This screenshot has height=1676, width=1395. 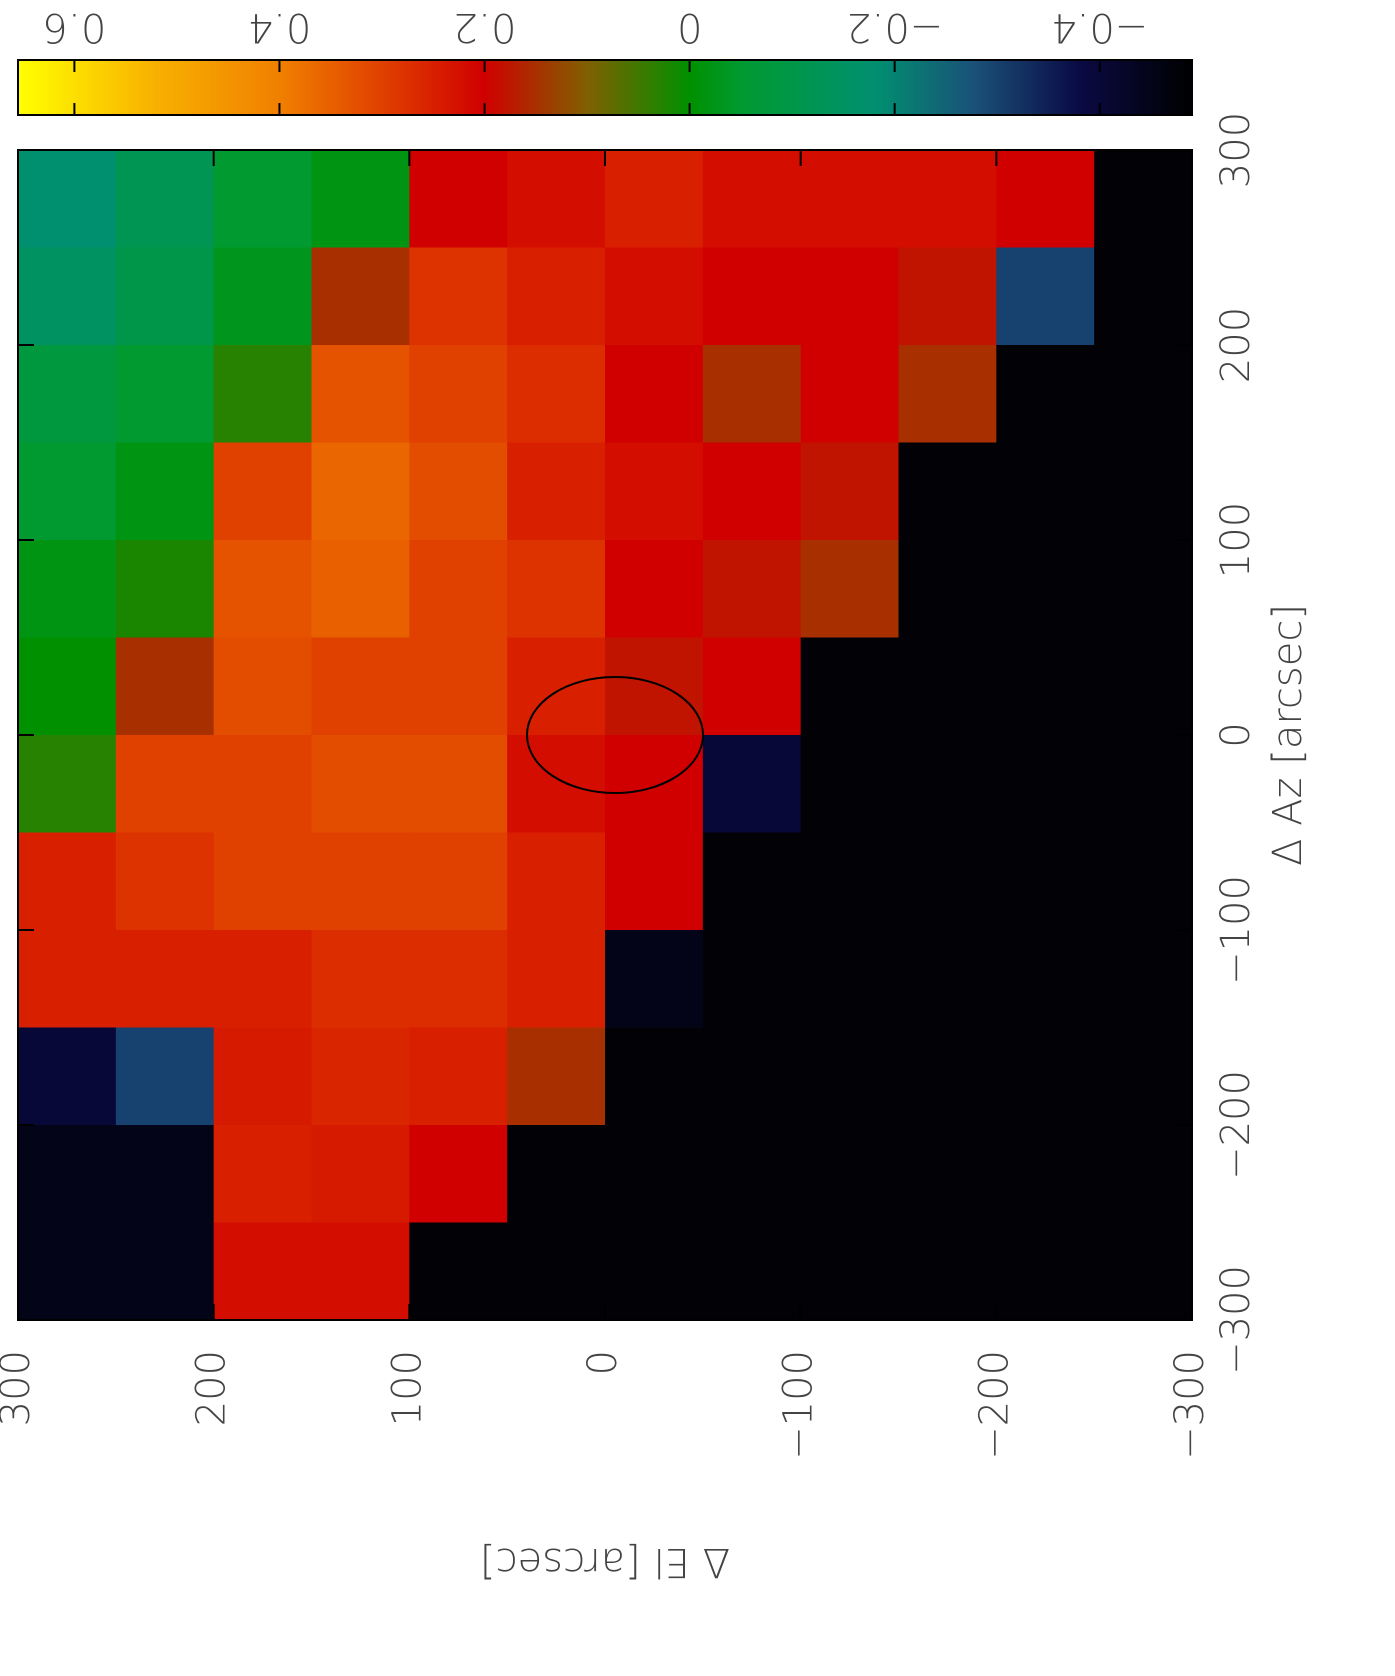 What do you see at coordinates (605, 1562) in the screenshot?
I see `y-axis-label: Δ El [arcsec]` at bounding box center [605, 1562].